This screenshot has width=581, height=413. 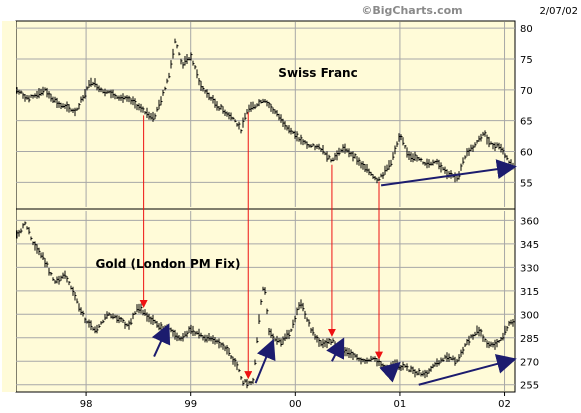 What do you see at coordinates (526, 91) in the screenshot?
I see `franc-y-tick-label: 70` at bounding box center [526, 91].